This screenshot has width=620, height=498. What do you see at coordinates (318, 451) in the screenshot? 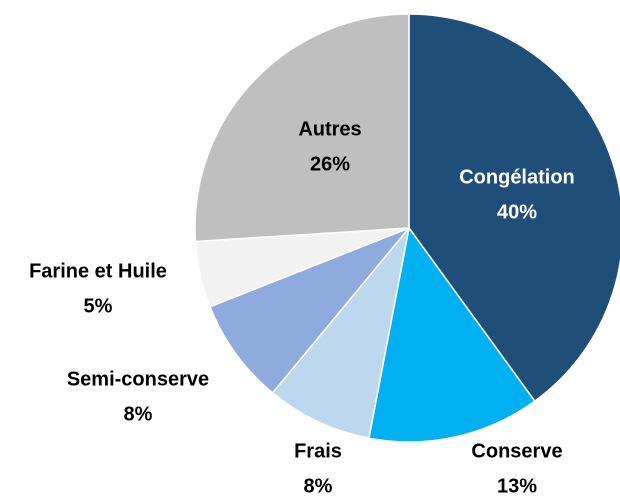
I see `slice-label: Frais` at bounding box center [318, 451].